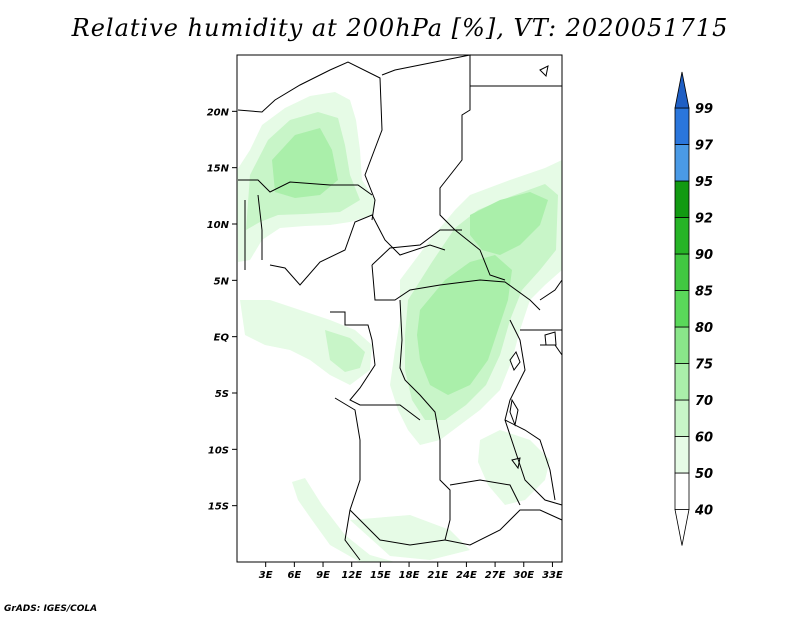 This screenshot has width=800, height=618. Describe the element at coordinates (218, 225) in the screenshot. I see `lat-tick-label: 10N` at that location.